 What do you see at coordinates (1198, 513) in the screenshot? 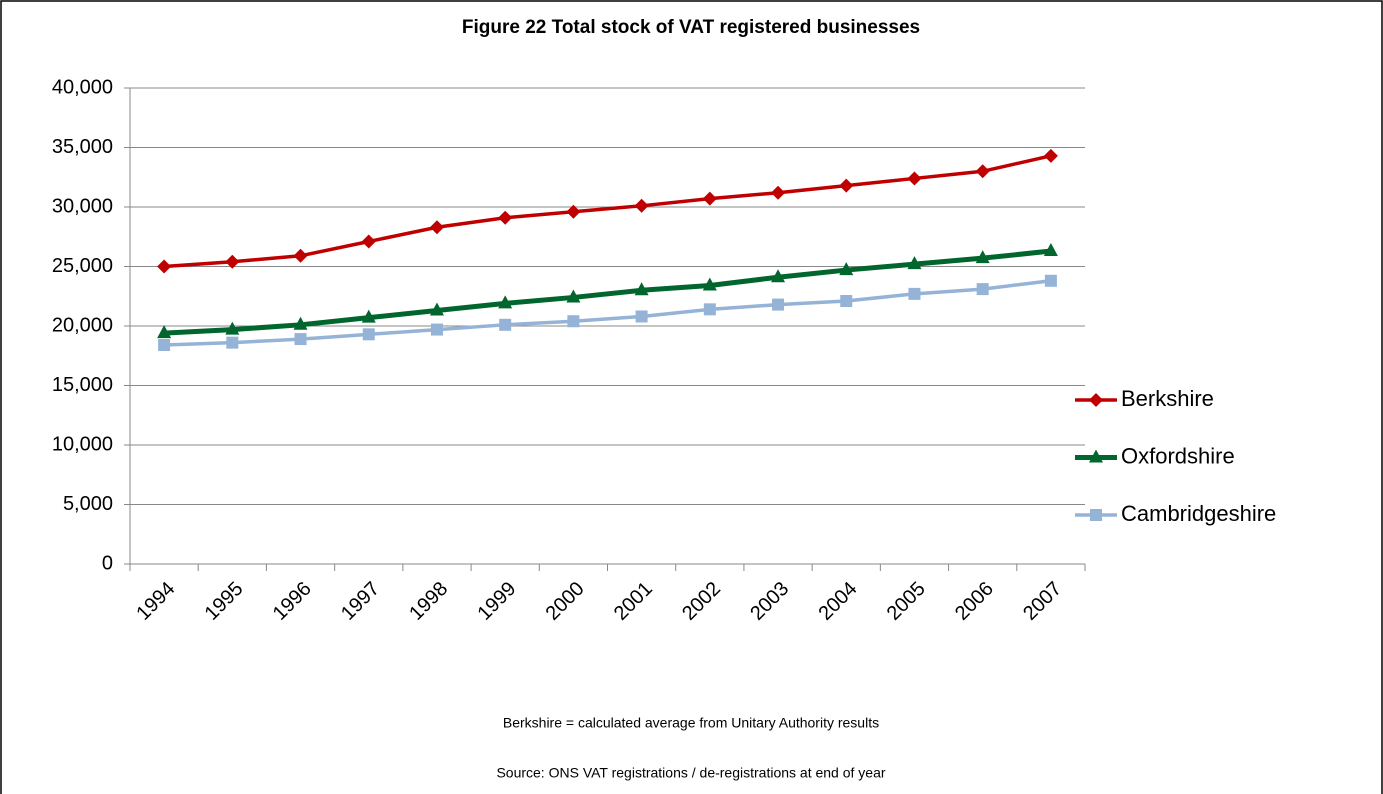
I see `legend-label: Cambridgeshire` at bounding box center [1198, 513].